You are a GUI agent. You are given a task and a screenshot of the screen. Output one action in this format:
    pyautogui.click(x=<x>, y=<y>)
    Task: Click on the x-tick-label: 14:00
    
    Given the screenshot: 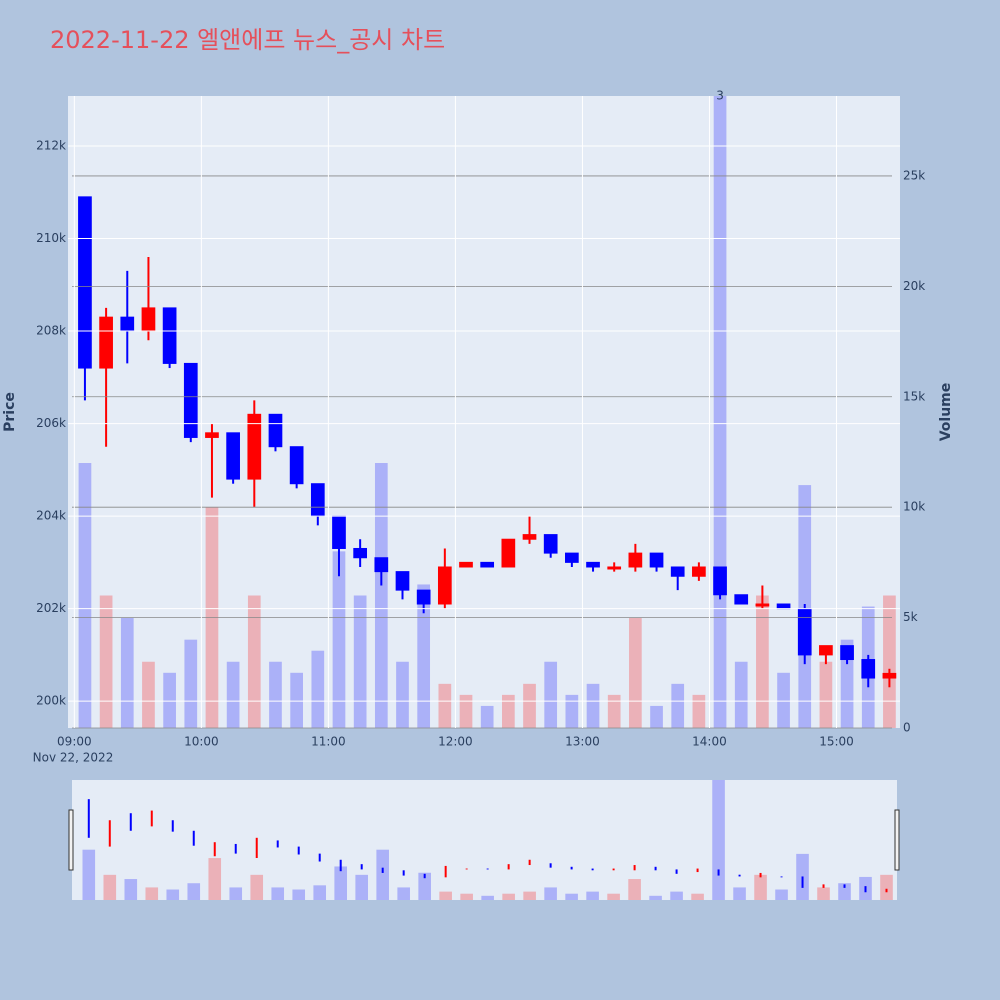 What is the action you would take?
    pyautogui.click(x=709, y=742)
    